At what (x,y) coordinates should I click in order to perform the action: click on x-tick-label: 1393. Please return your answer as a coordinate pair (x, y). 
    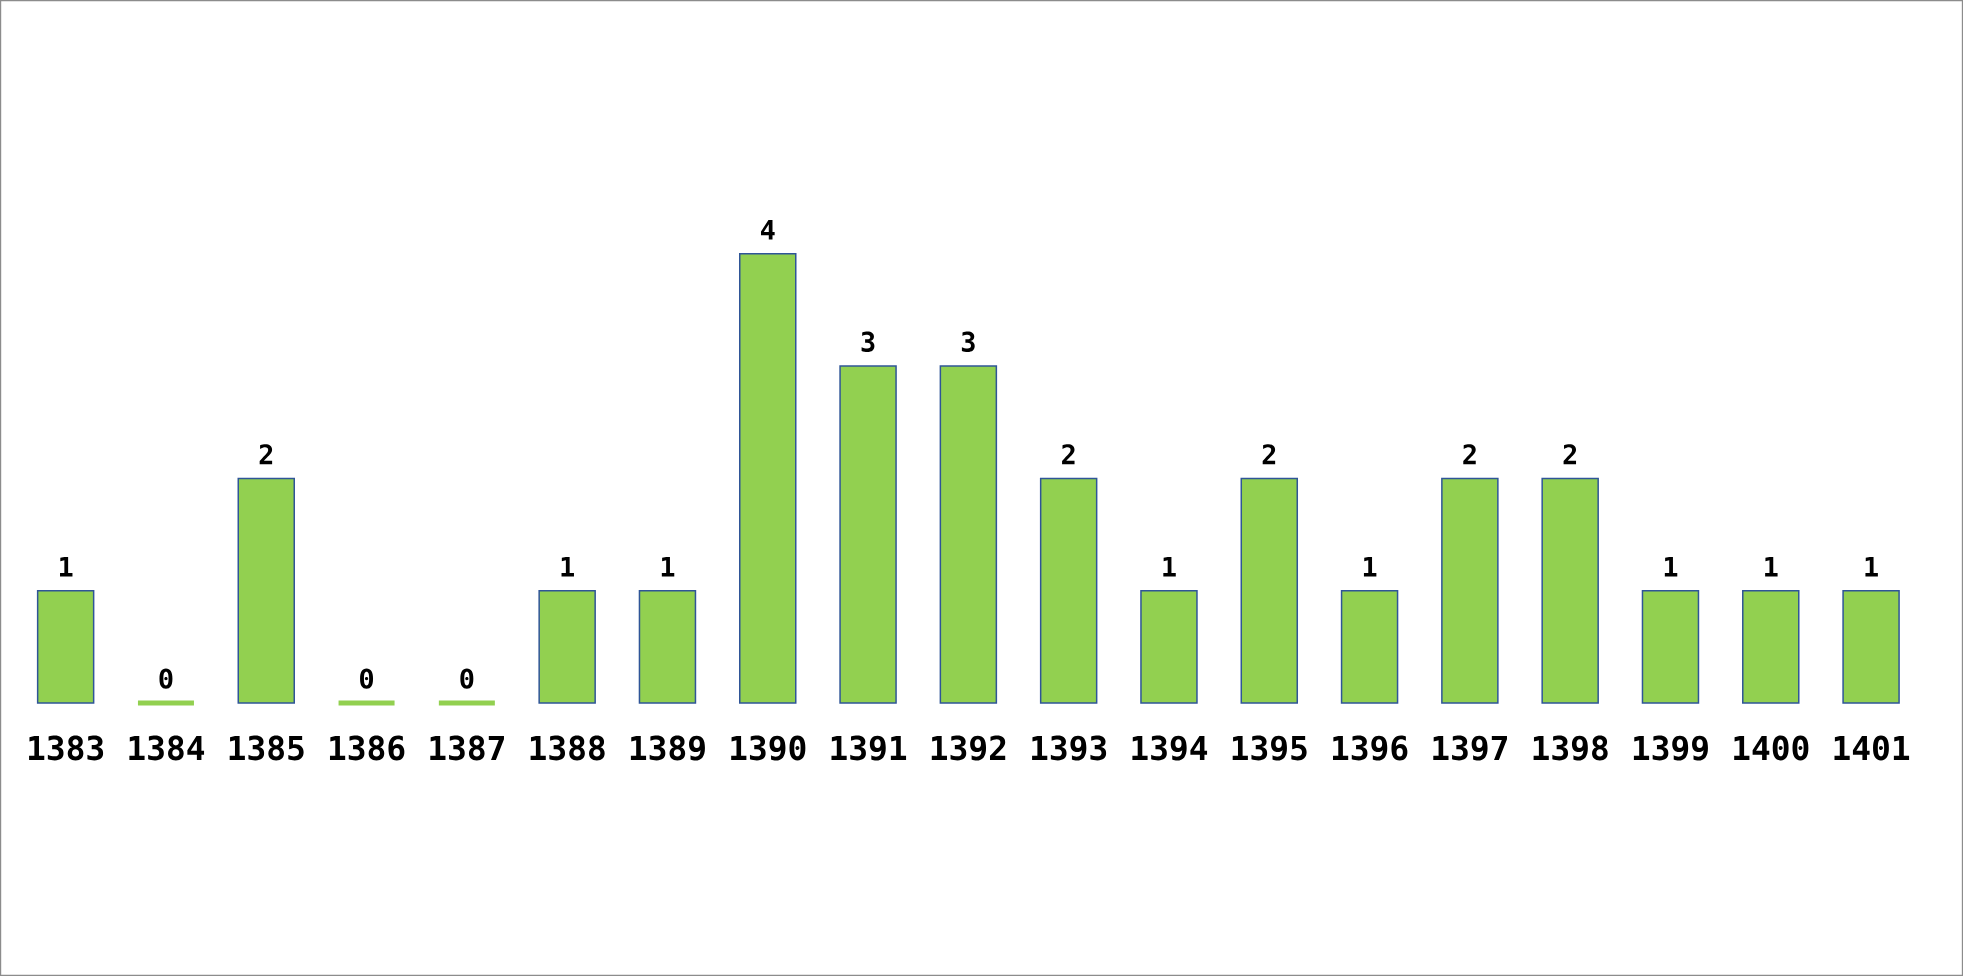
    Looking at the image, I should click on (1069, 748).